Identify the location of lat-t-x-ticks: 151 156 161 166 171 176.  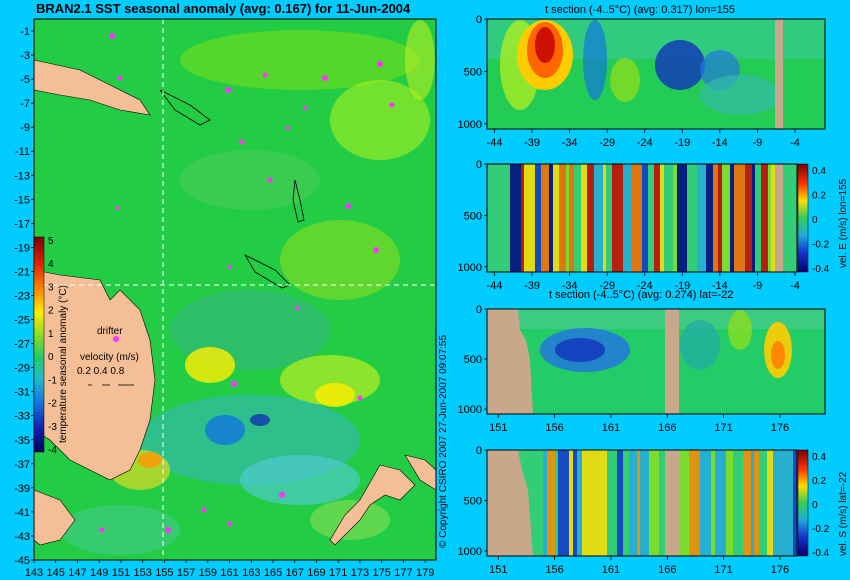
(639, 424).